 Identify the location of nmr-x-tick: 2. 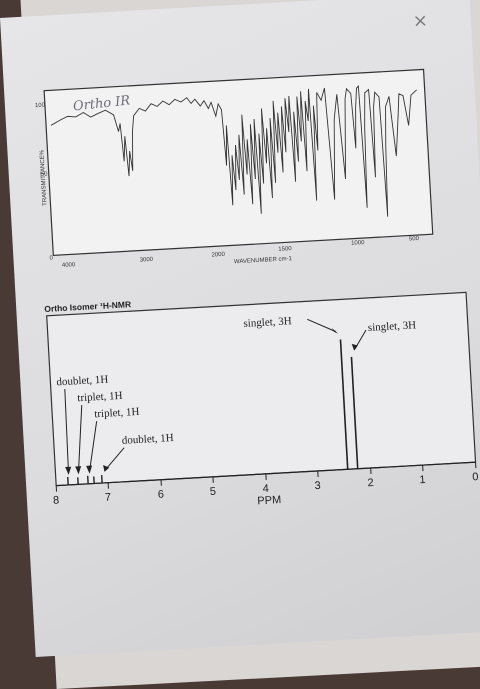
(370, 483).